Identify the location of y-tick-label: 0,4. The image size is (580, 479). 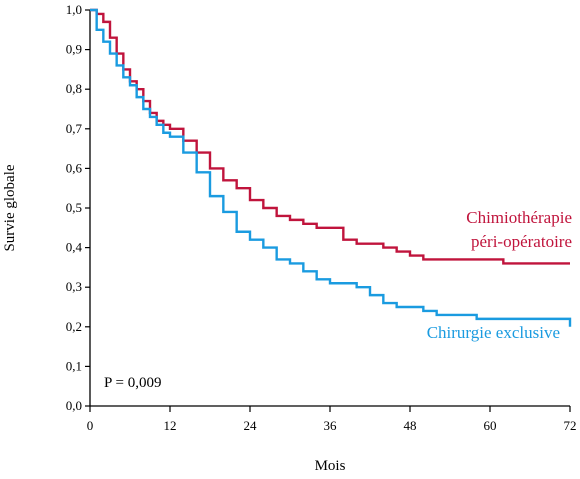
(74, 247).